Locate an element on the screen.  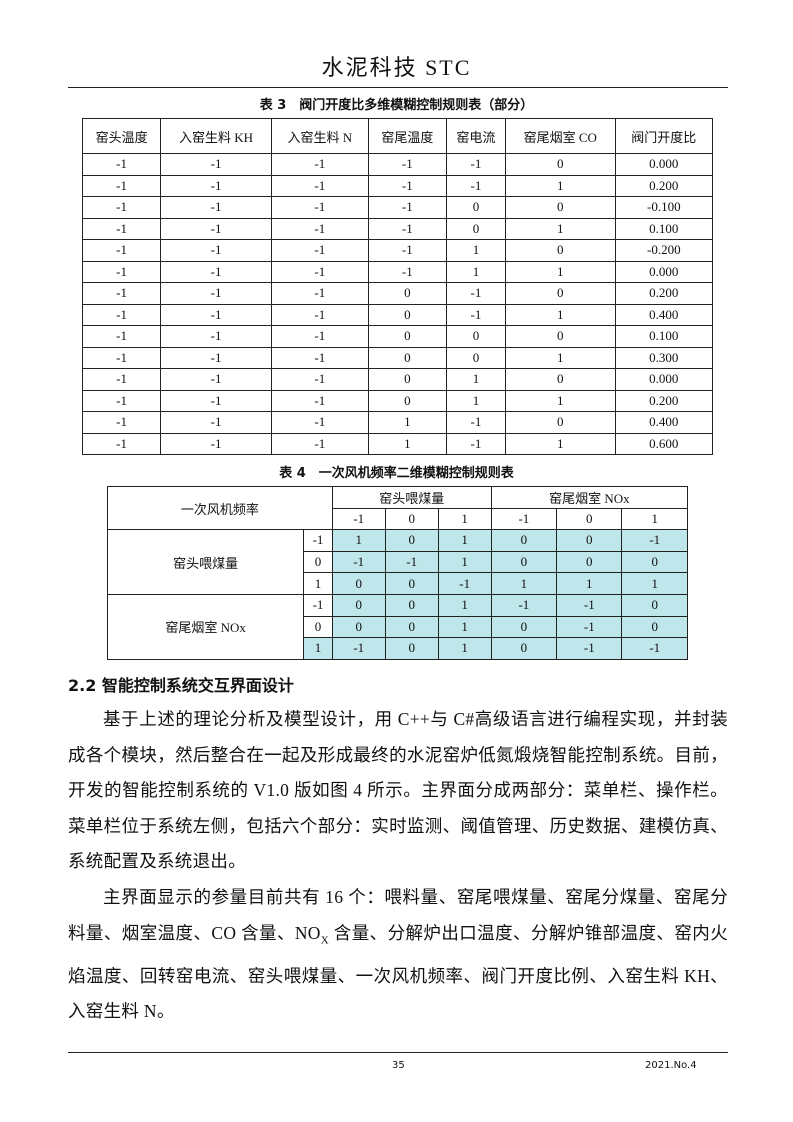
table-row: -1 -1 -1 0 0 1 0.300 is located at coordinates (397, 357).